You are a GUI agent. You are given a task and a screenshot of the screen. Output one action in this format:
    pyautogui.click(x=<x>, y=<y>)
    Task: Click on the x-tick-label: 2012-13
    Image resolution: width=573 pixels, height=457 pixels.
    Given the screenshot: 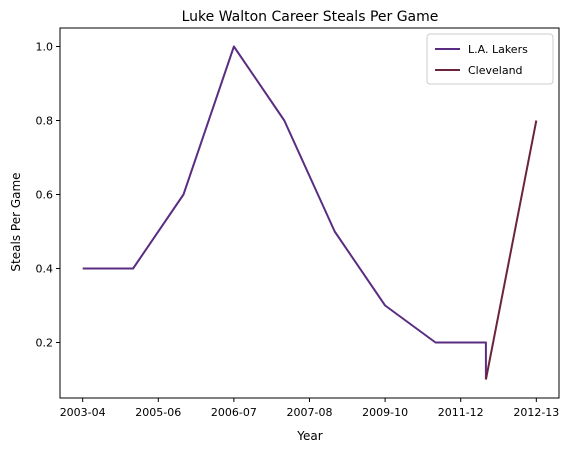 What is the action you would take?
    pyautogui.click(x=536, y=412)
    